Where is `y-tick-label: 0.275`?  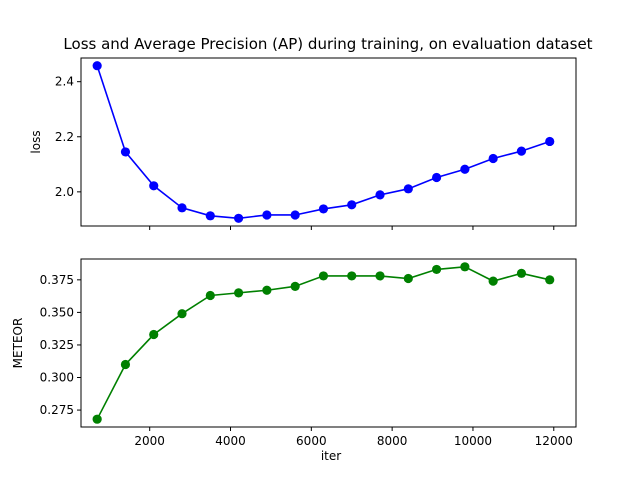 y-tick-label: 0.275 is located at coordinates (57, 410).